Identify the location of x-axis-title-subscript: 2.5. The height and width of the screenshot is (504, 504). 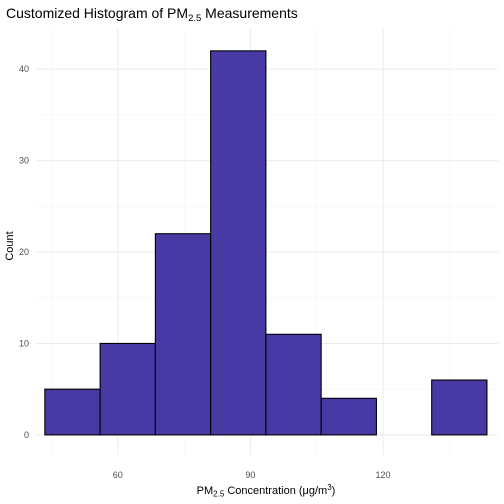
(219, 494).